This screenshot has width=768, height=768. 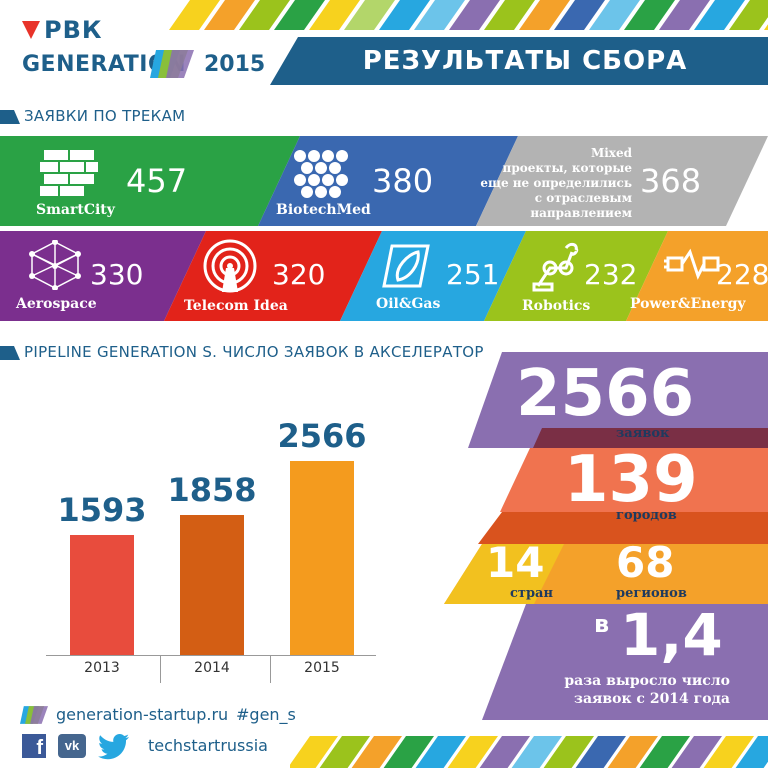 What do you see at coordinates (235, 64) in the screenshot?
I see `generation-year: 2015` at bounding box center [235, 64].